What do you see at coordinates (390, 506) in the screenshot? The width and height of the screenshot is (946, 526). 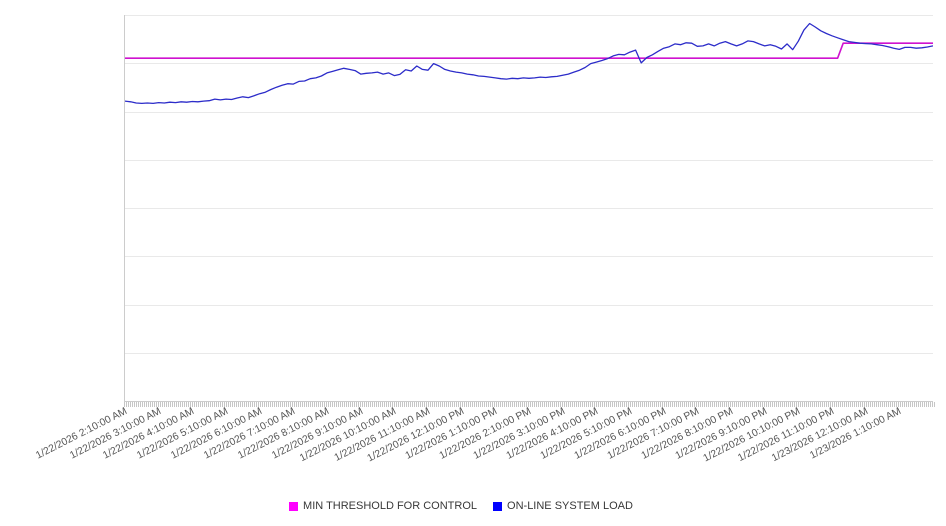 I see `legend-label: MIN THRESHOLD FOR CONTROL` at bounding box center [390, 506].